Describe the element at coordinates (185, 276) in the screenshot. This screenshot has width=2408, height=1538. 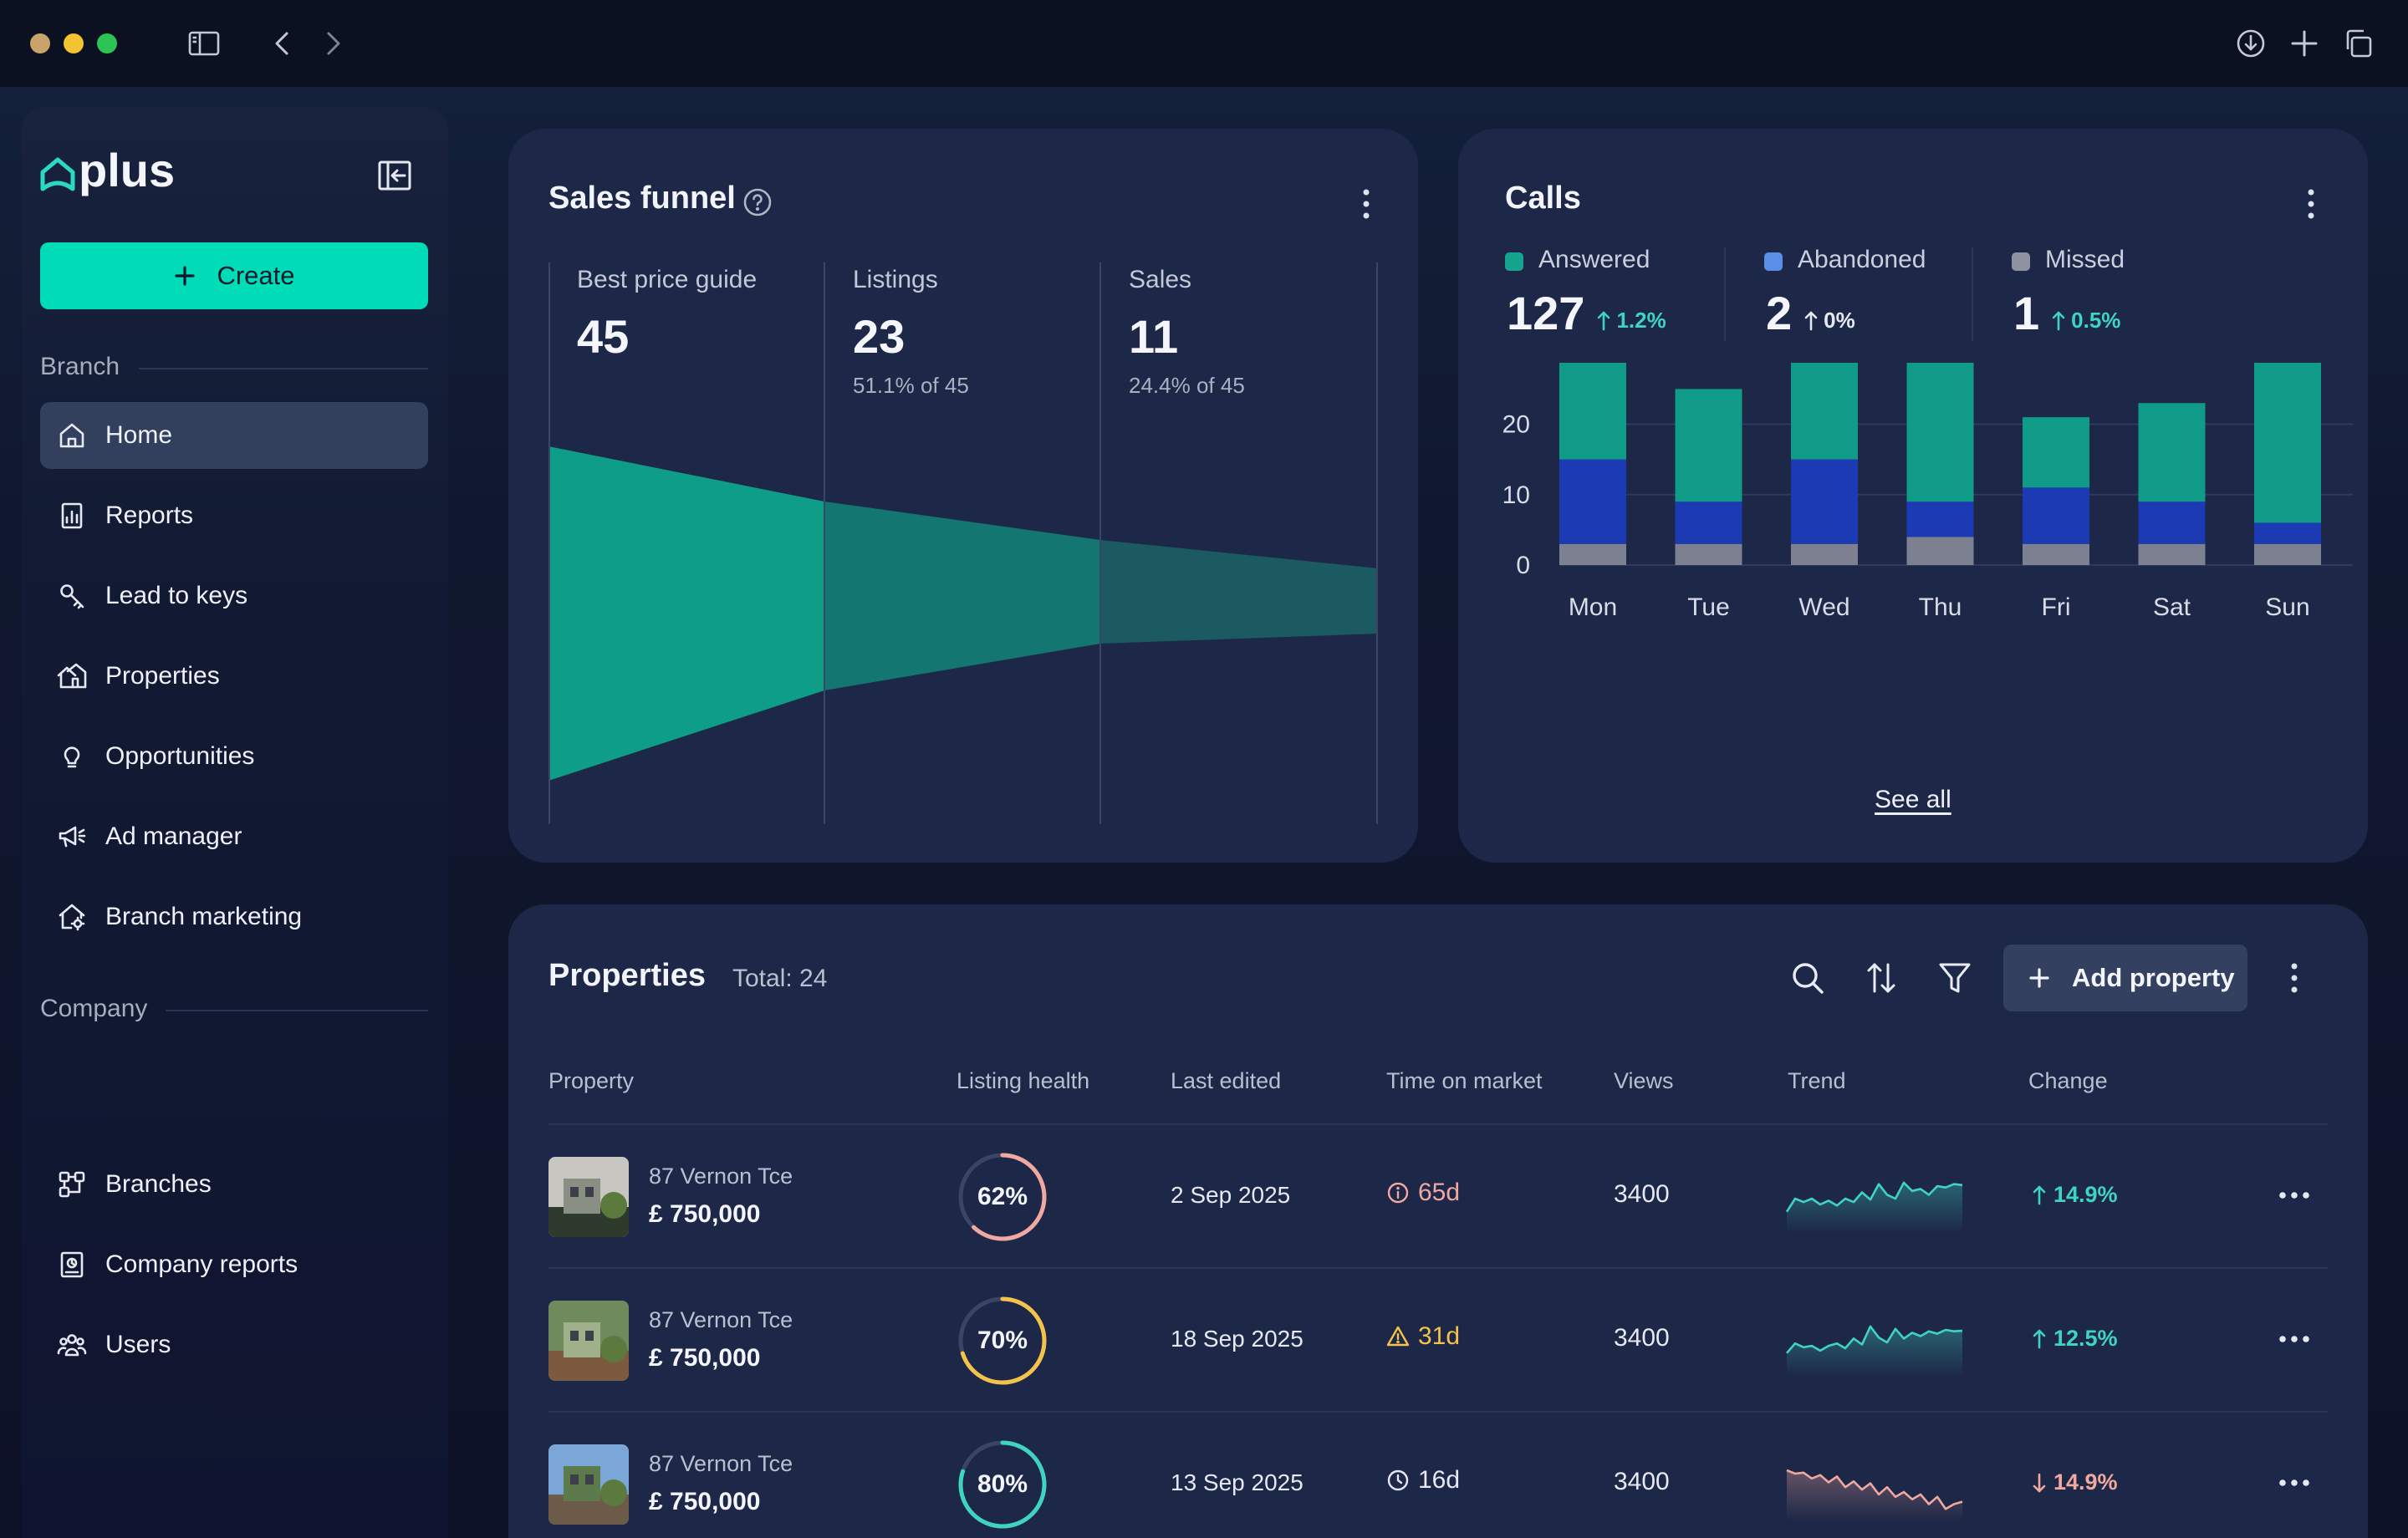
I see `plus-icon` at that location.